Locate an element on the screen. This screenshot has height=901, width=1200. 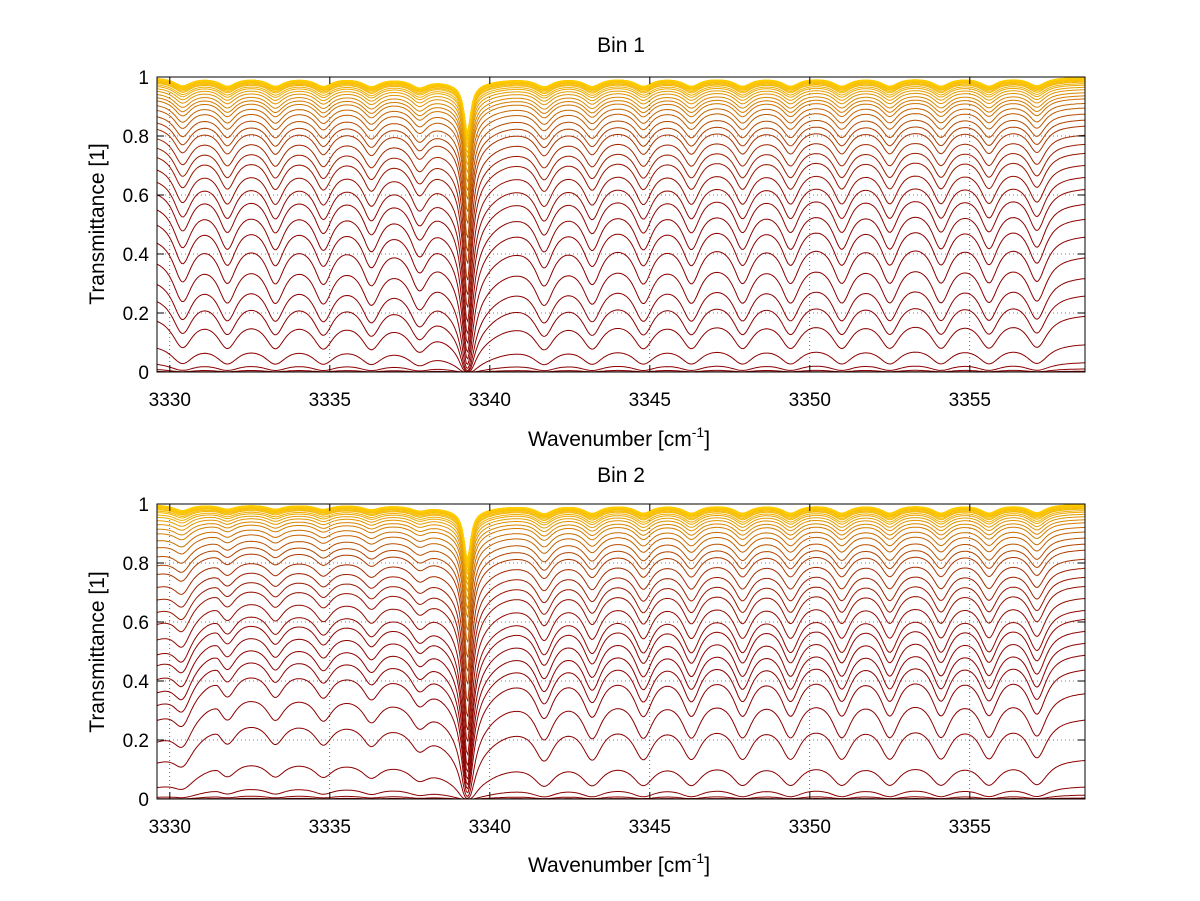
x-axis-label: Wavenumber [cm-1] is located at coordinates (619, 437).